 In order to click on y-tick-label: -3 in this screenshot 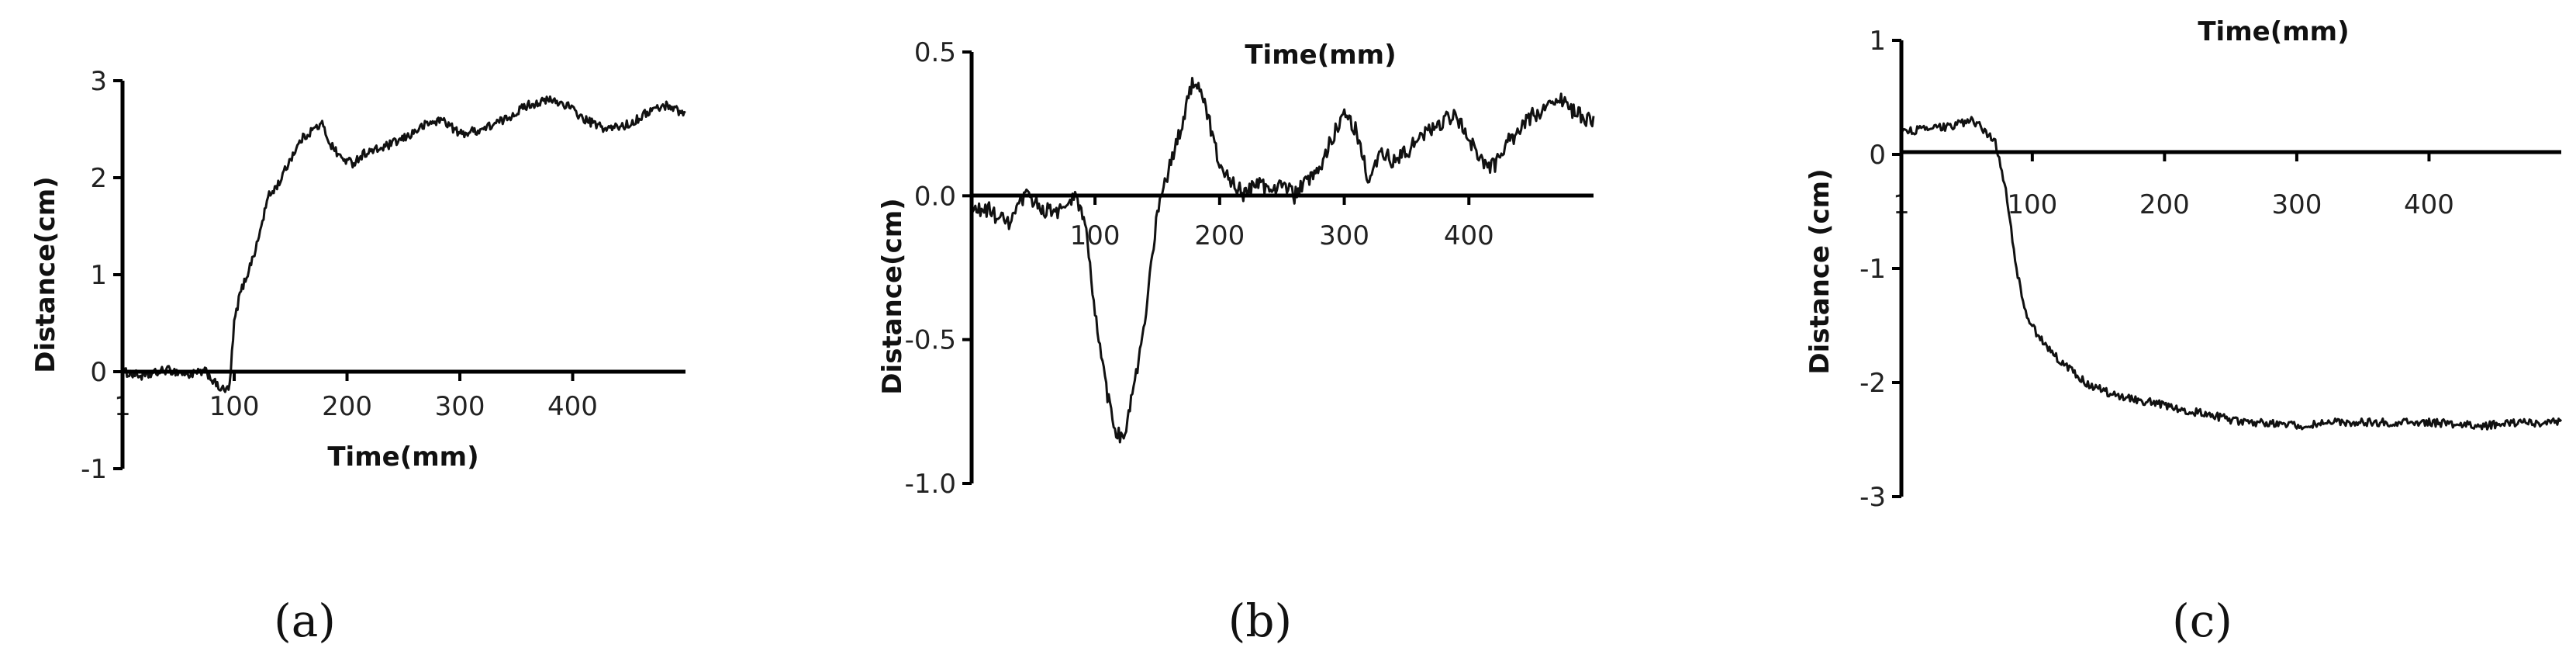, I will do `click(1873, 497)`.